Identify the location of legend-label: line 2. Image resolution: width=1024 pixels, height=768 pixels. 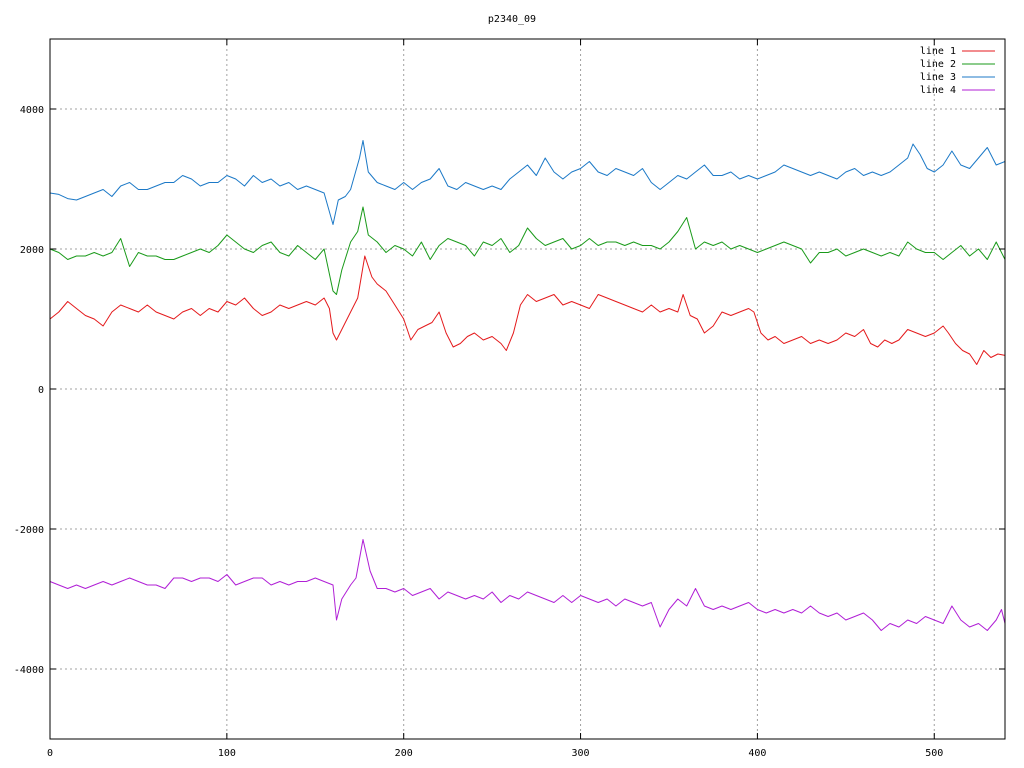
(938, 64).